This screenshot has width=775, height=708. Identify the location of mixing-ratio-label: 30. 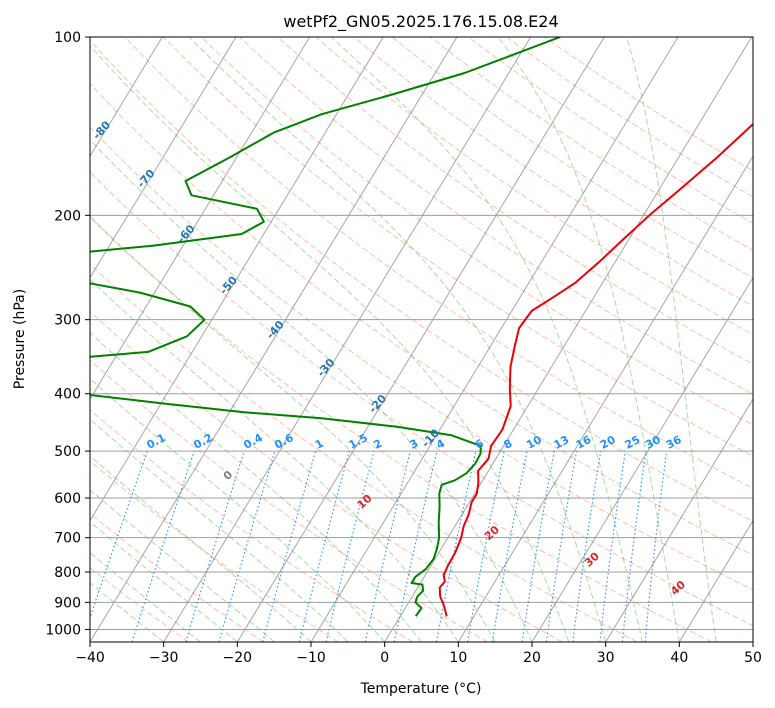
(653, 442).